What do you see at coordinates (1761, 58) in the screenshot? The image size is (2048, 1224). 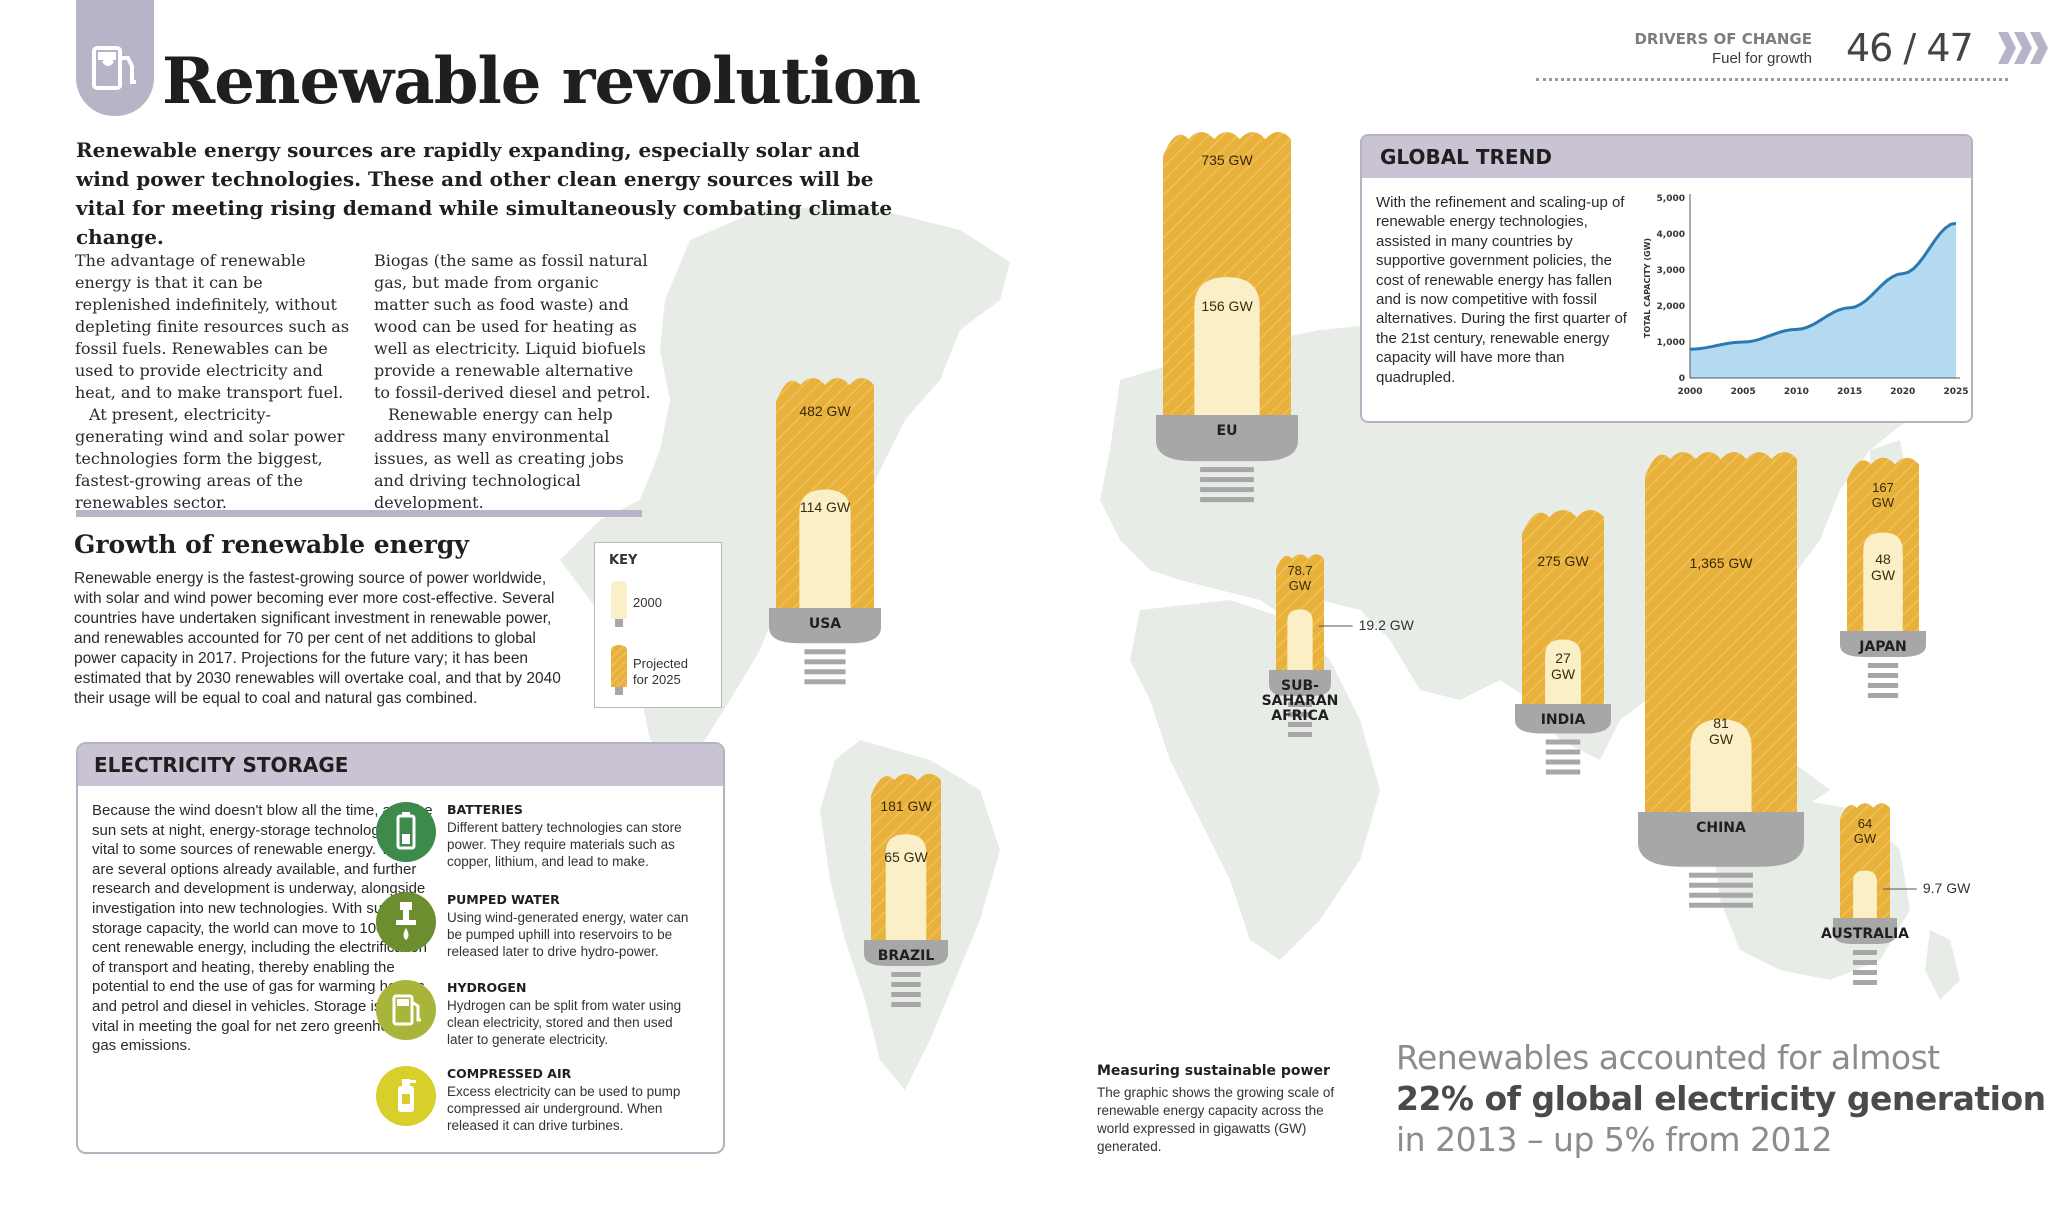 I see `subsection-label: Fuel for growth` at bounding box center [1761, 58].